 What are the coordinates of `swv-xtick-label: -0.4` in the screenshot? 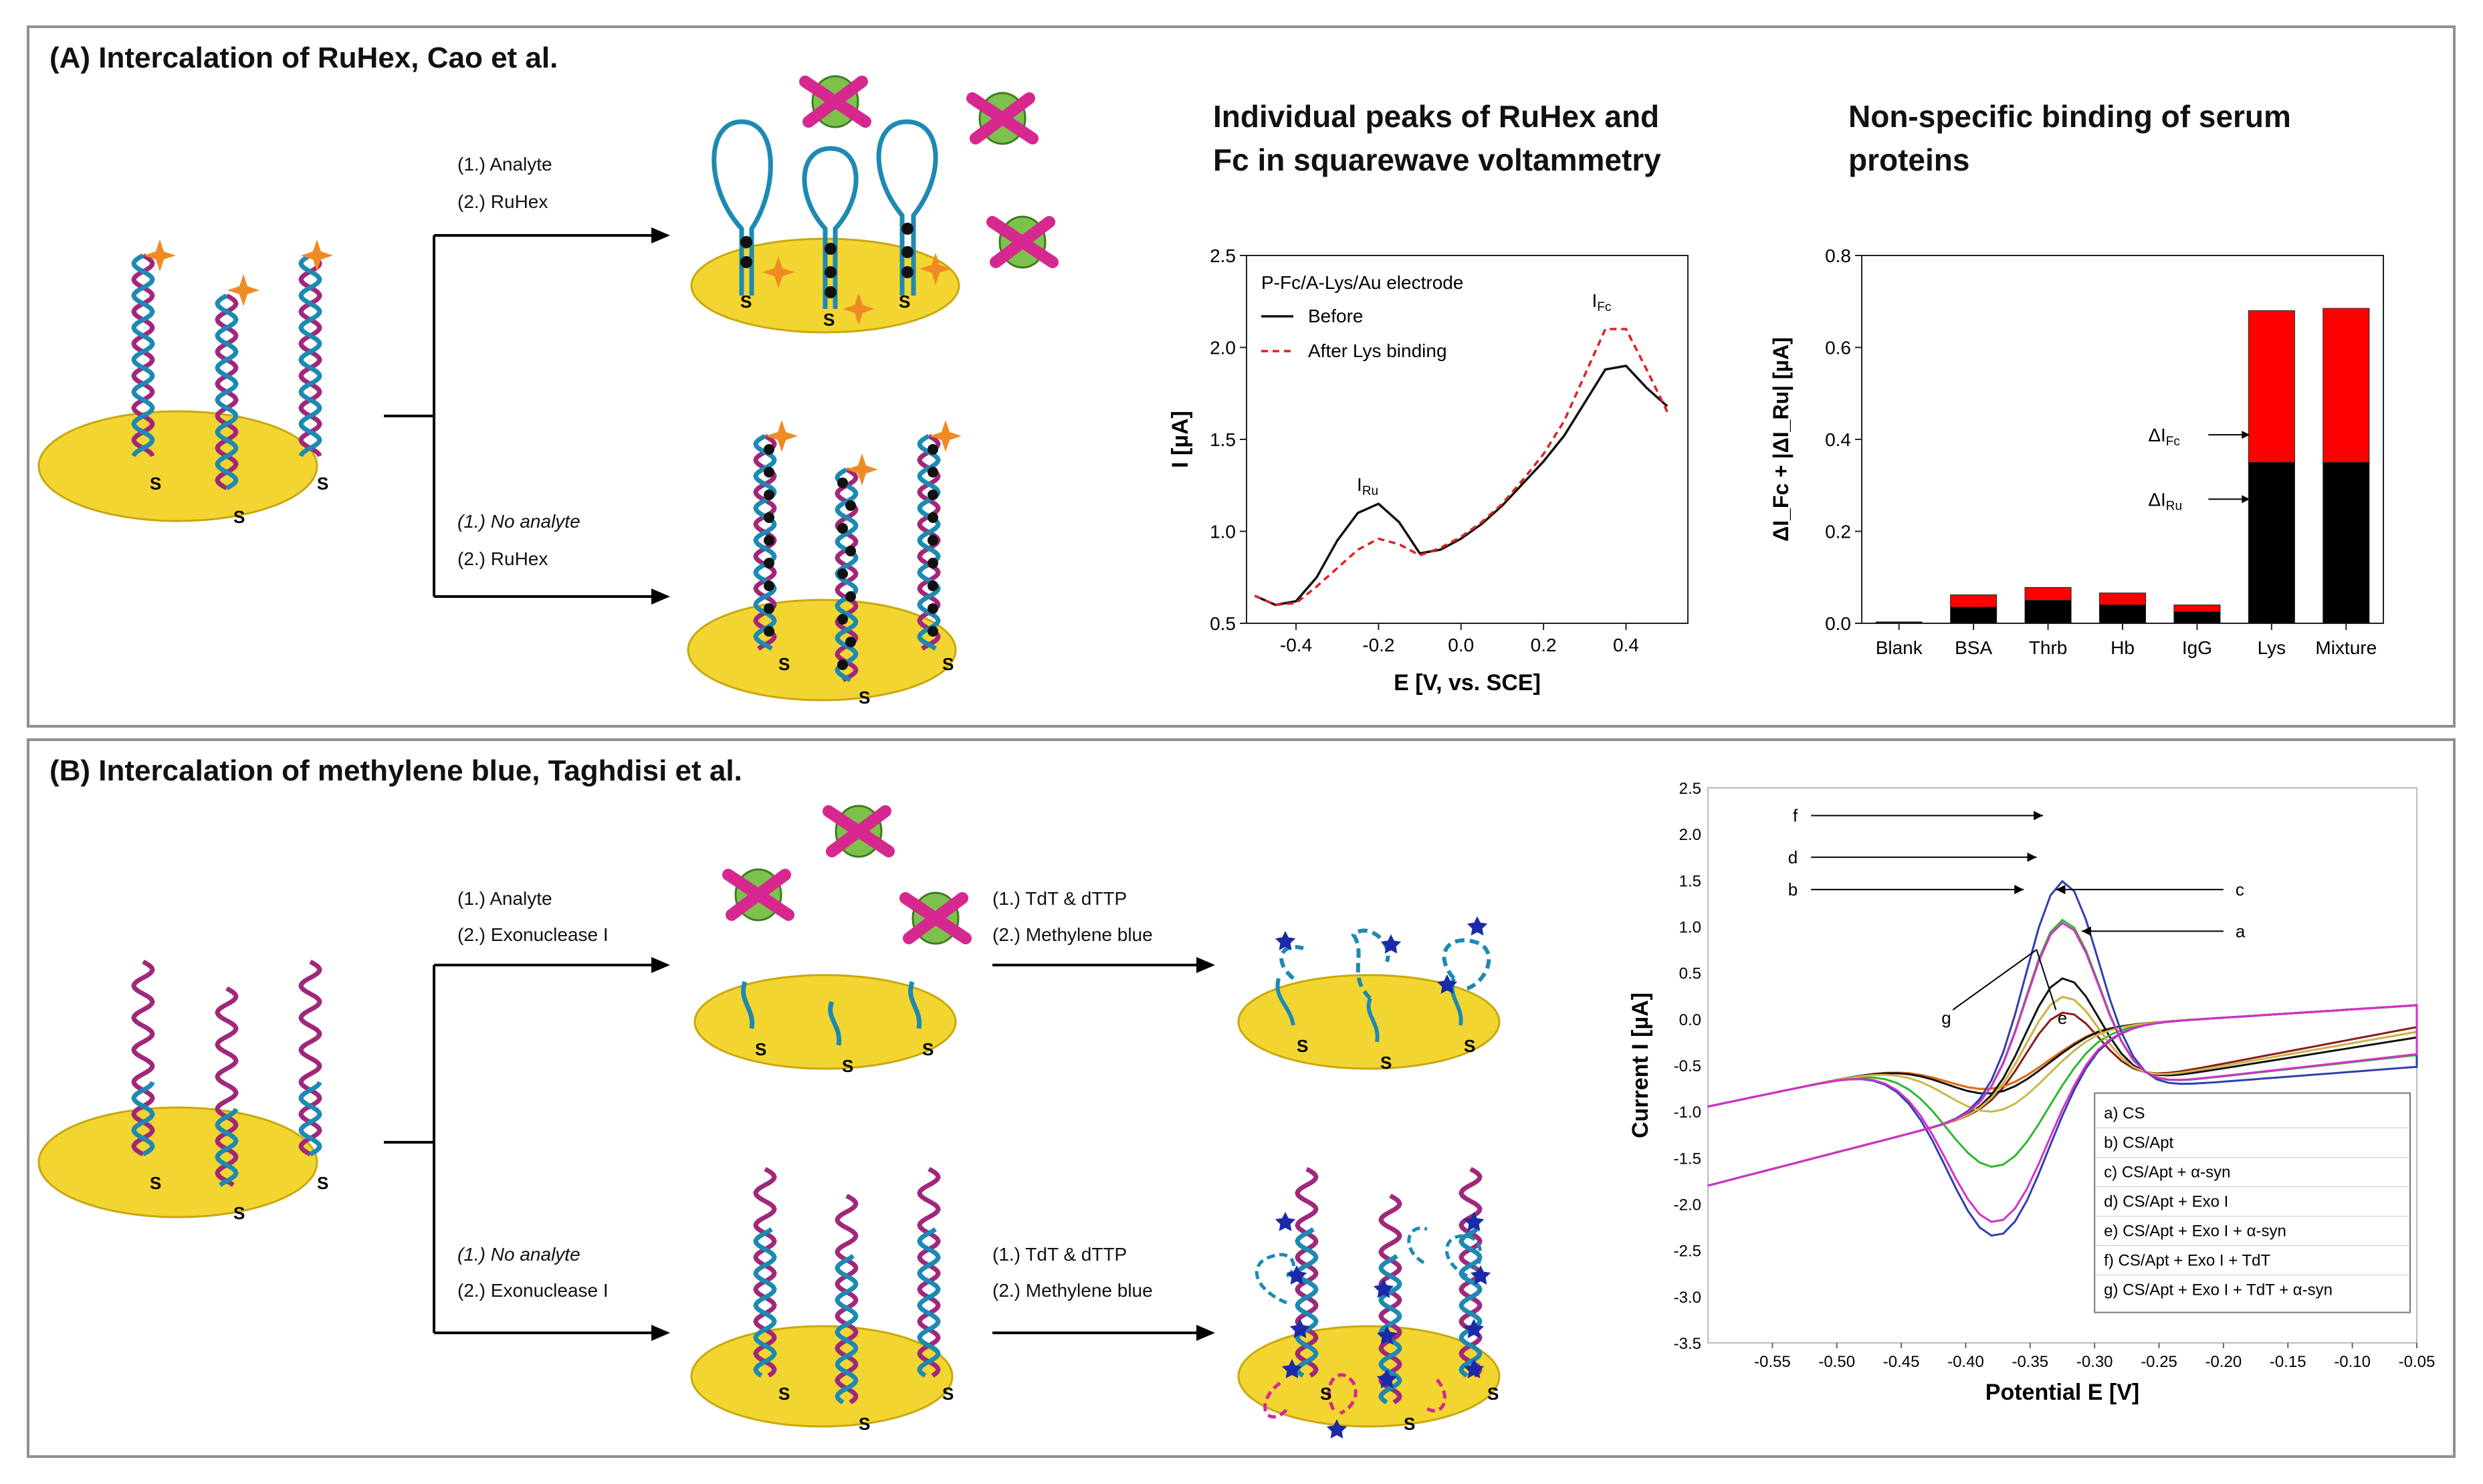 It's located at (1296, 645).